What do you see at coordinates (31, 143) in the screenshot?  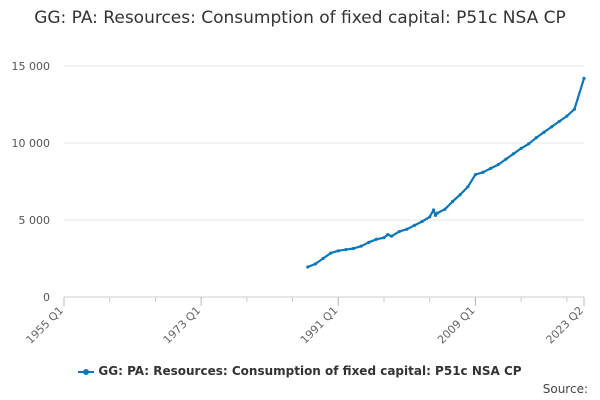 I see `y-tick-label: 10 000` at bounding box center [31, 143].